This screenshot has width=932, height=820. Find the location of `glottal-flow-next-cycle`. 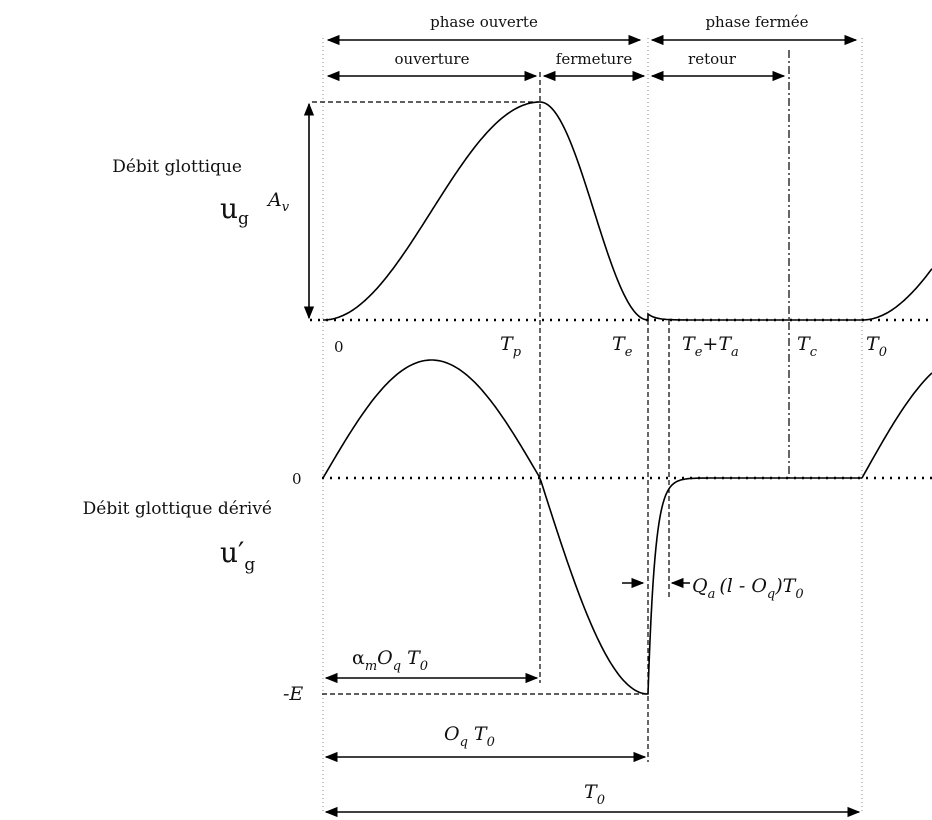

glottal-flow-next-cycle is located at coordinates (897, 294).